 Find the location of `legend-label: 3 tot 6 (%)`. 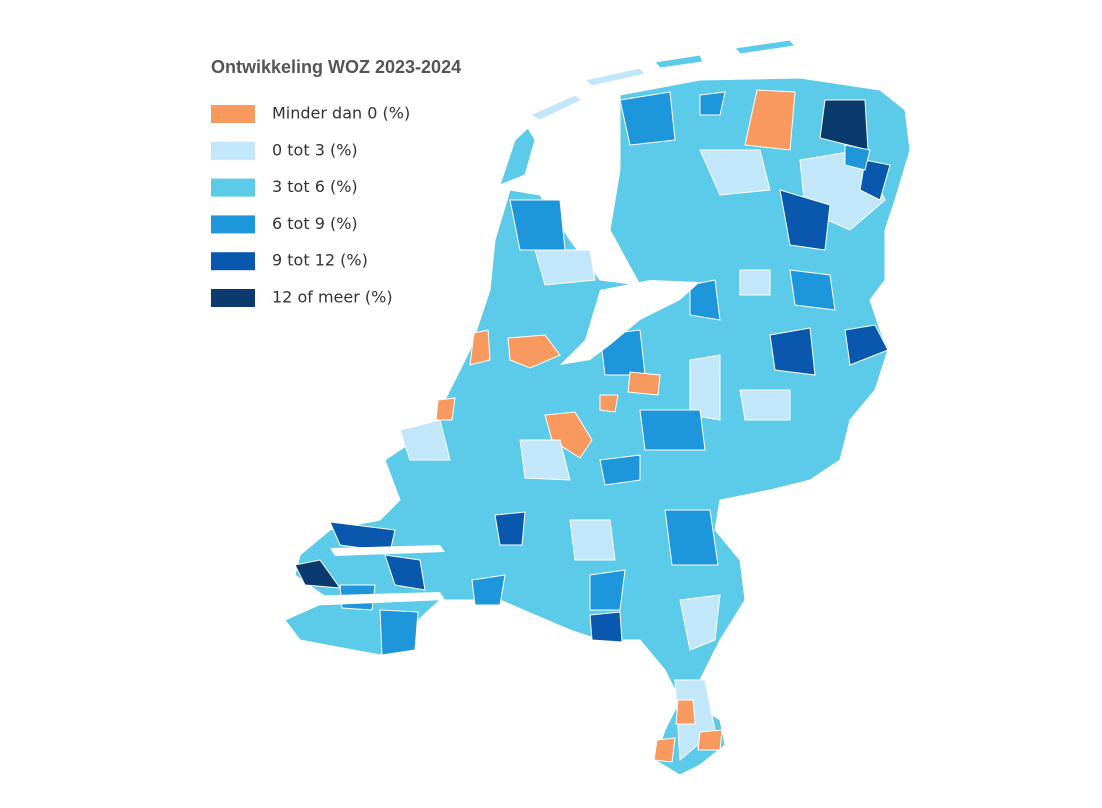

legend-label: 3 tot 6 (%) is located at coordinates (315, 186).